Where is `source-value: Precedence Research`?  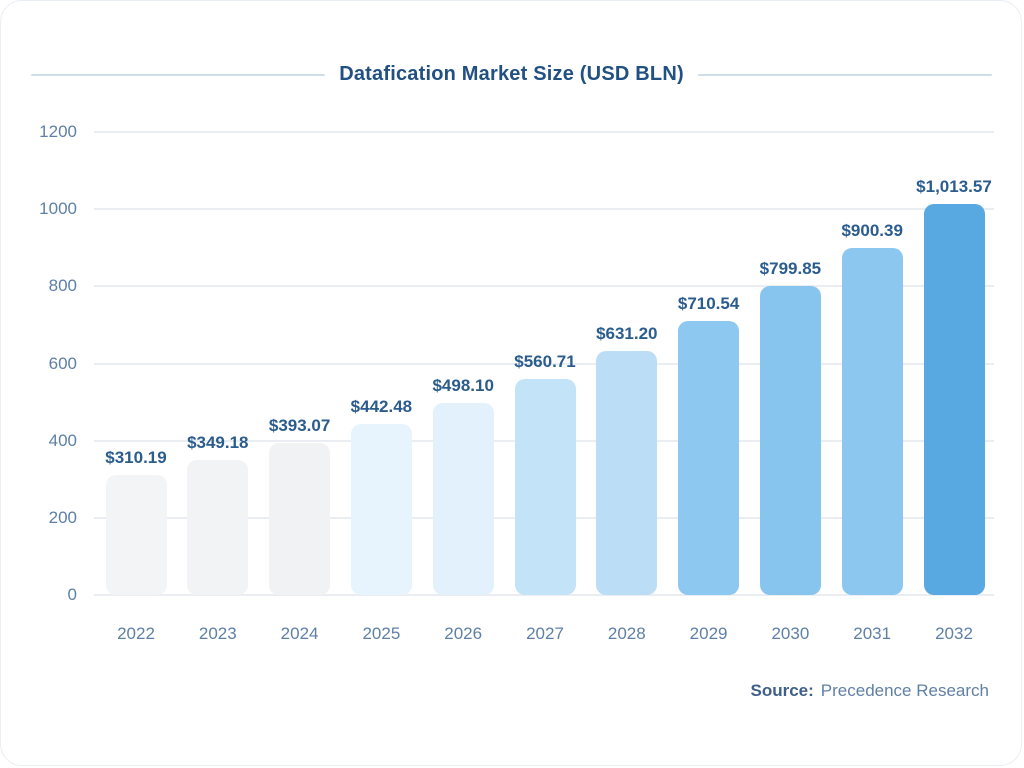 source-value: Precedence Research is located at coordinates (904, 690).